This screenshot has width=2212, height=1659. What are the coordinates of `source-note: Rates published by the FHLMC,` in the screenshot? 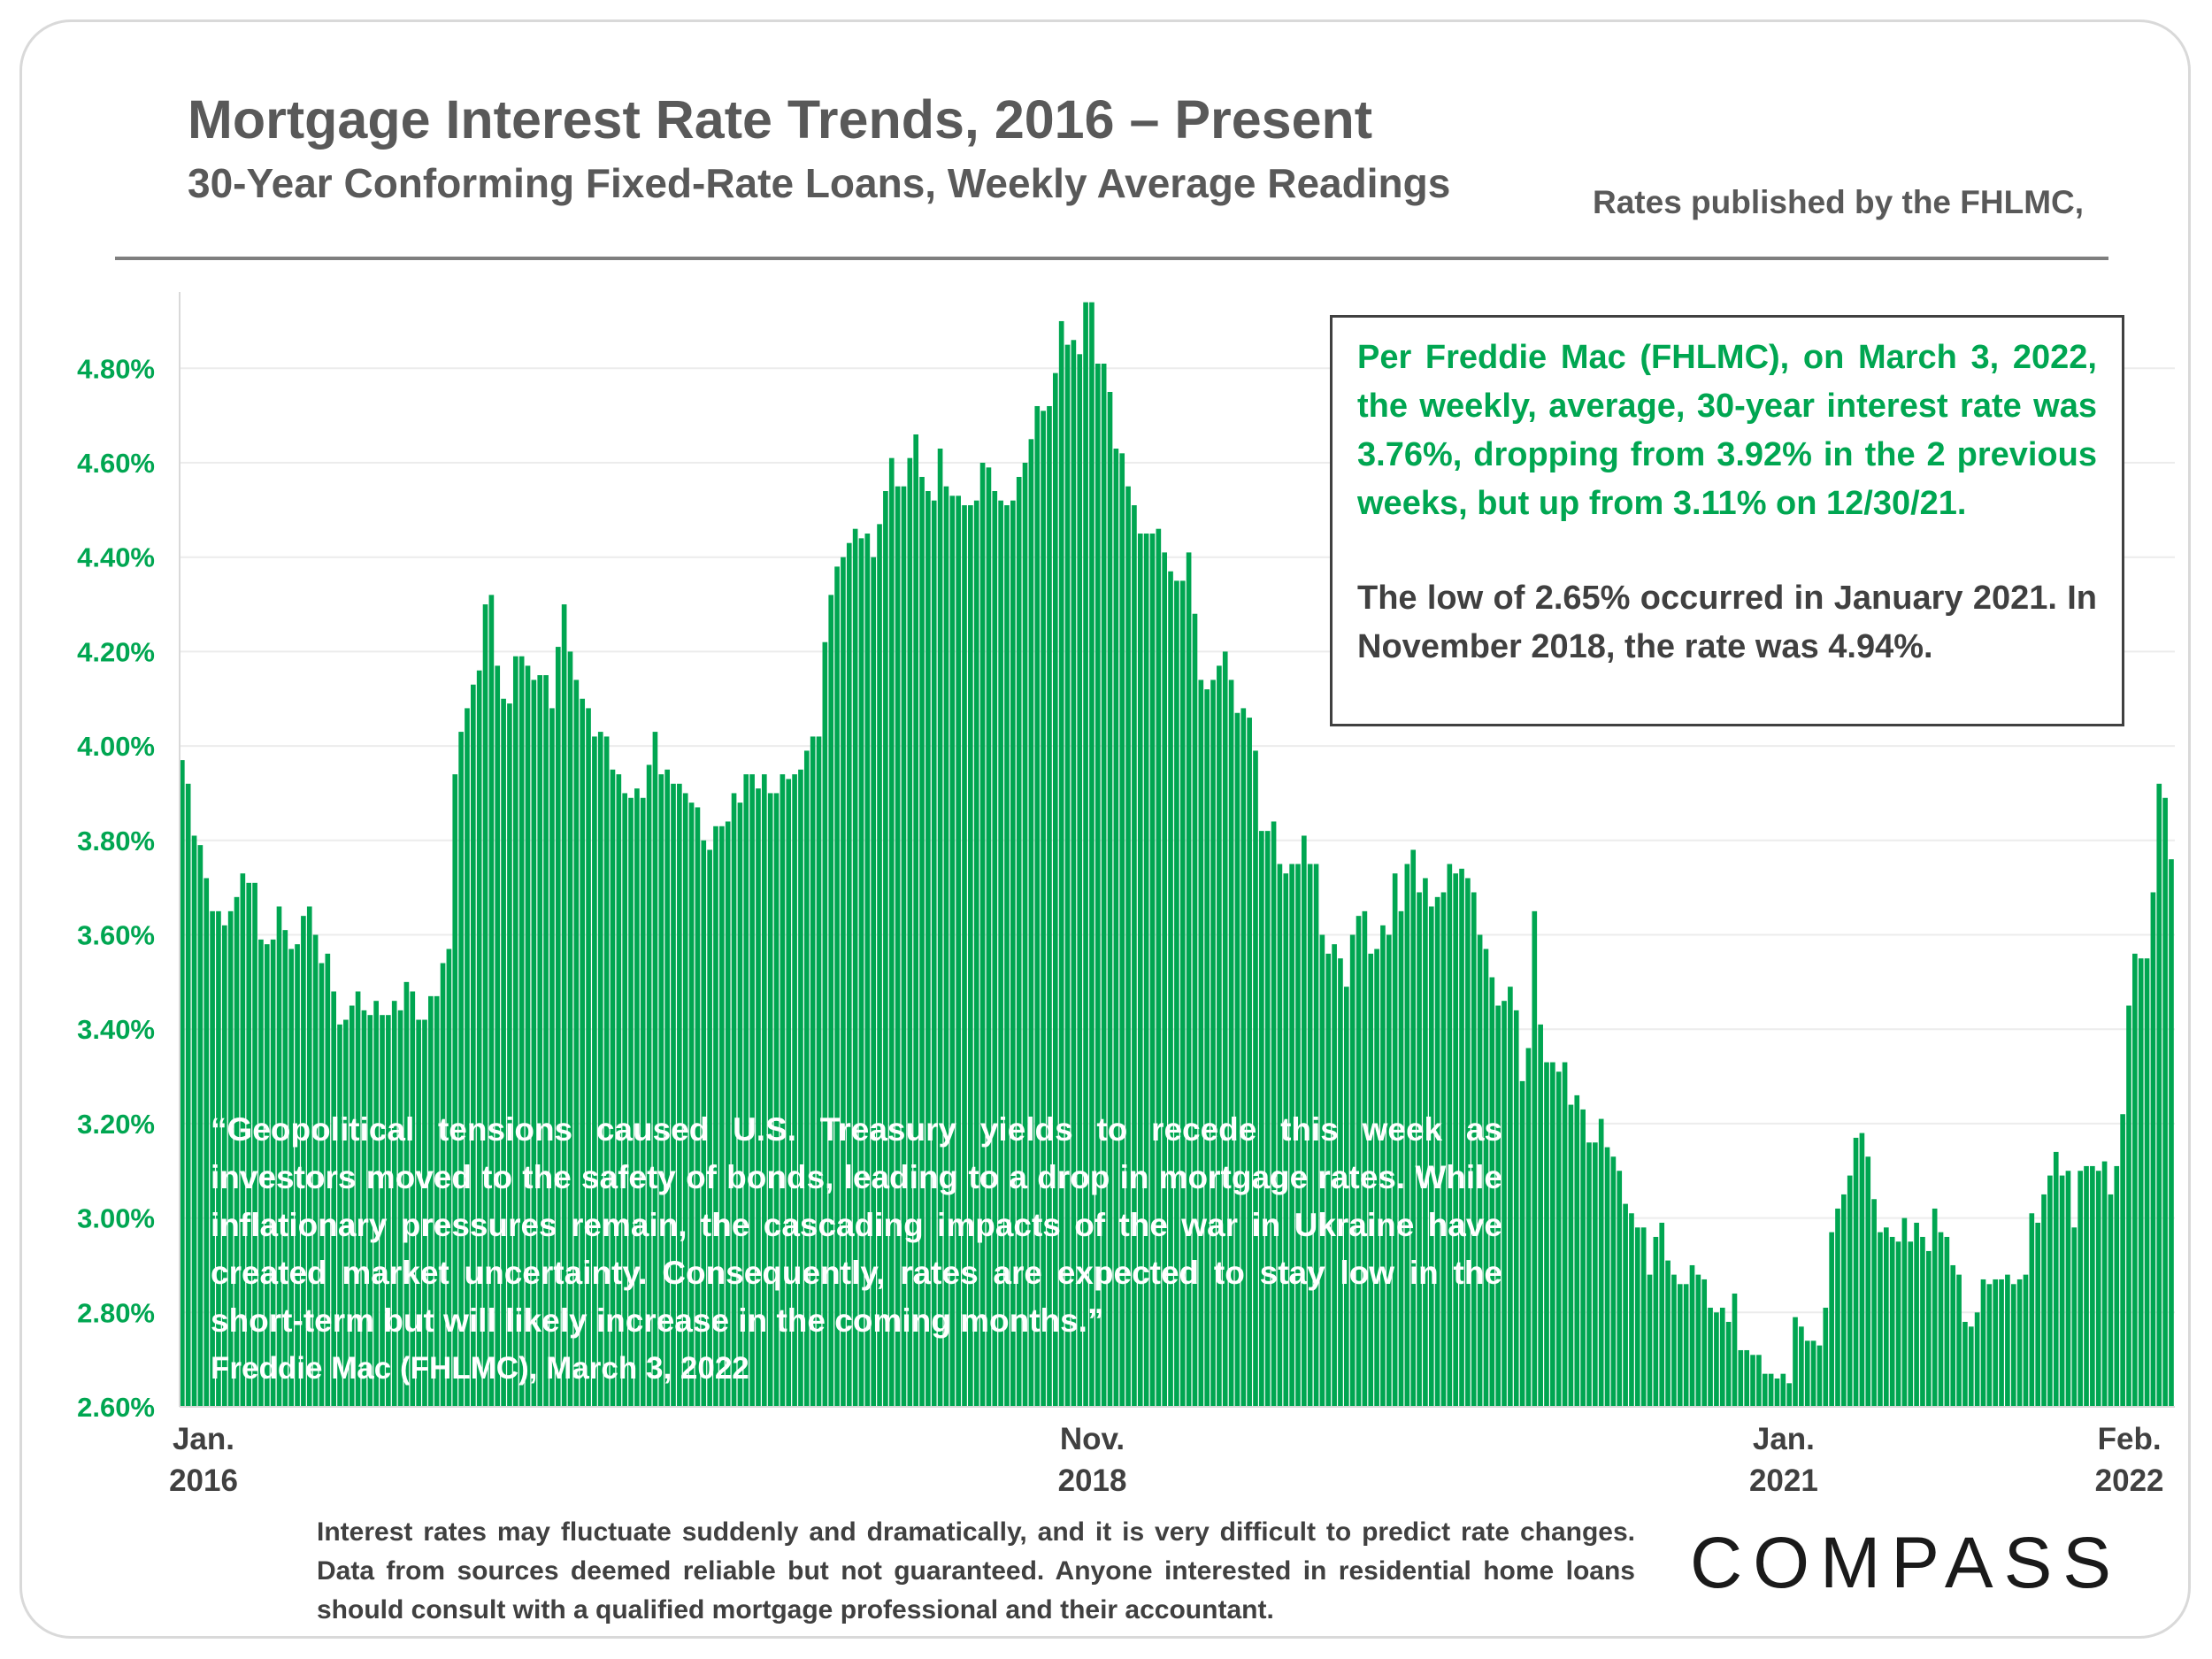 It's located at (1839, 202).